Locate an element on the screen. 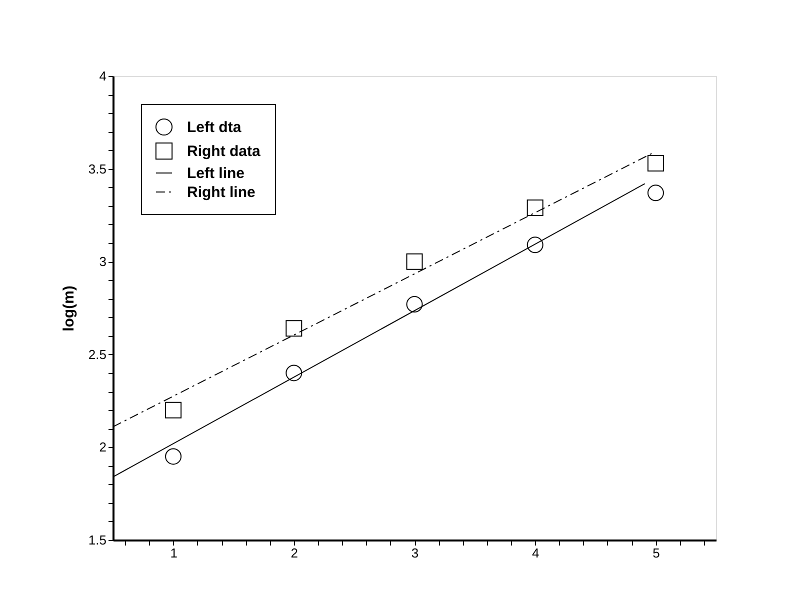 The image size is (790, 599). y-tick-label: 2 is located at coordinates (102, 447).